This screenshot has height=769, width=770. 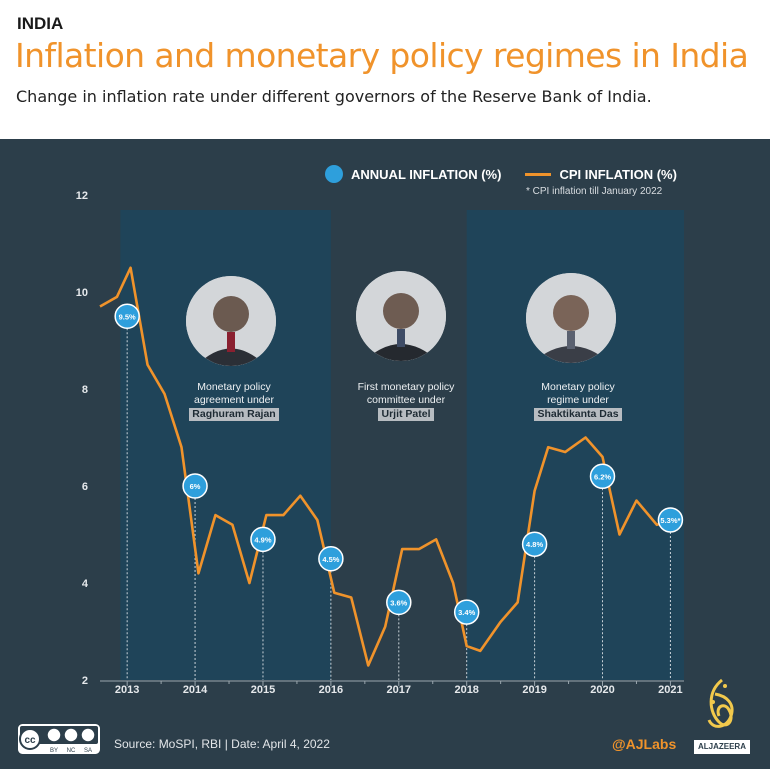 I want to click on aljazeera-wordmark: ALJAZEERA, so click(x=722, y=747).